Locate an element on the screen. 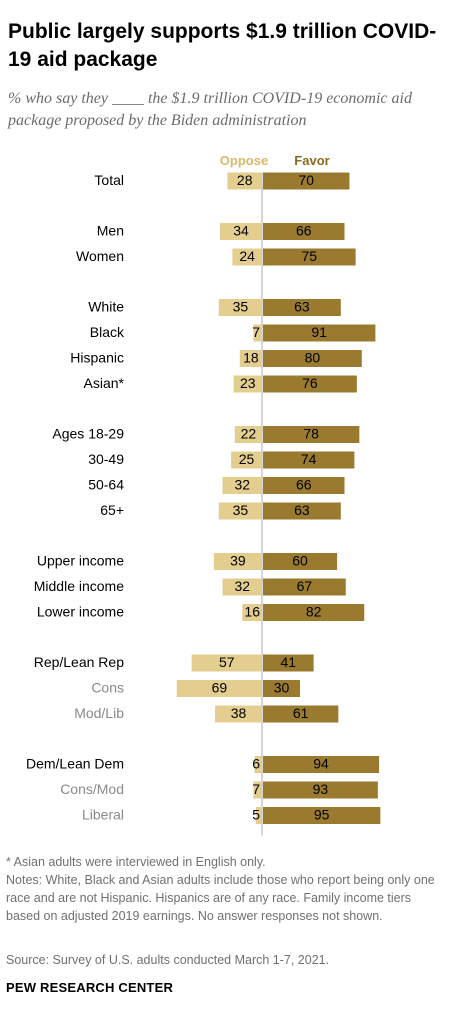 Image resolution: width=452 pixels, height=1023 pixels. value-label-oppose: 57 is located at coordinates (227, 662).